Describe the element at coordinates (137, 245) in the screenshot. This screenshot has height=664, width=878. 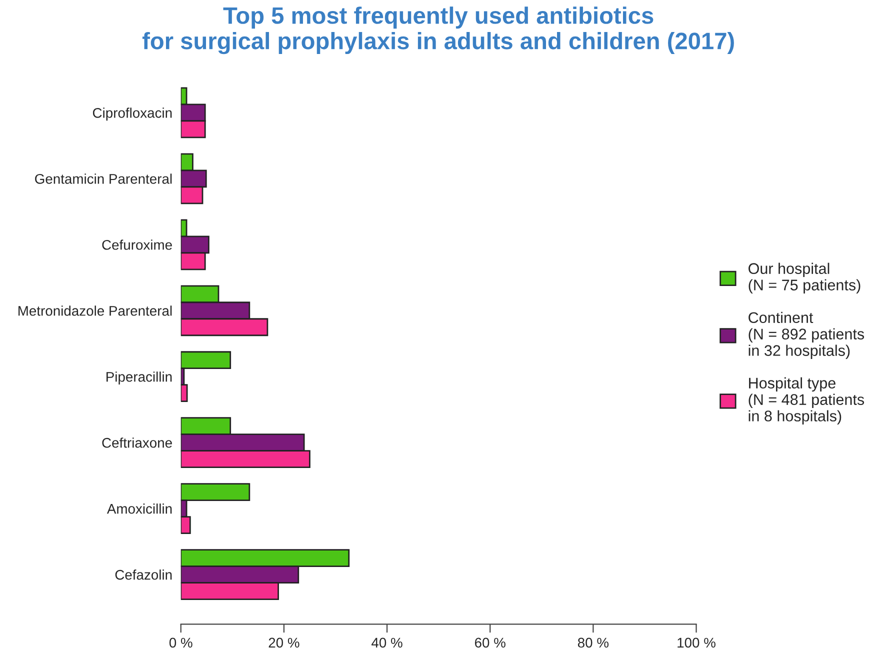
I see `y-tick-label: Cefuroxime` at that location.